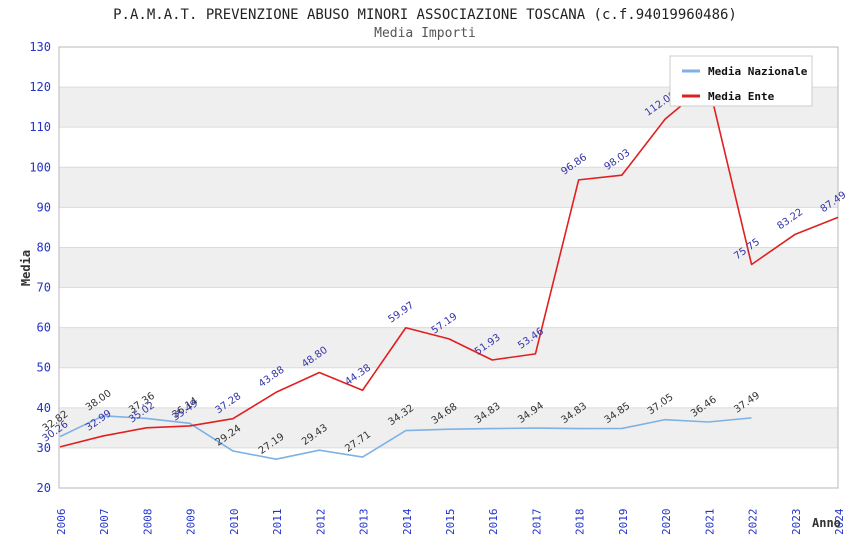 This screenshot has height=550, width=850. Describe the element at coordinates (425, 33) in the screenshot. I see `page-subtitle: Media Importi` at that location.